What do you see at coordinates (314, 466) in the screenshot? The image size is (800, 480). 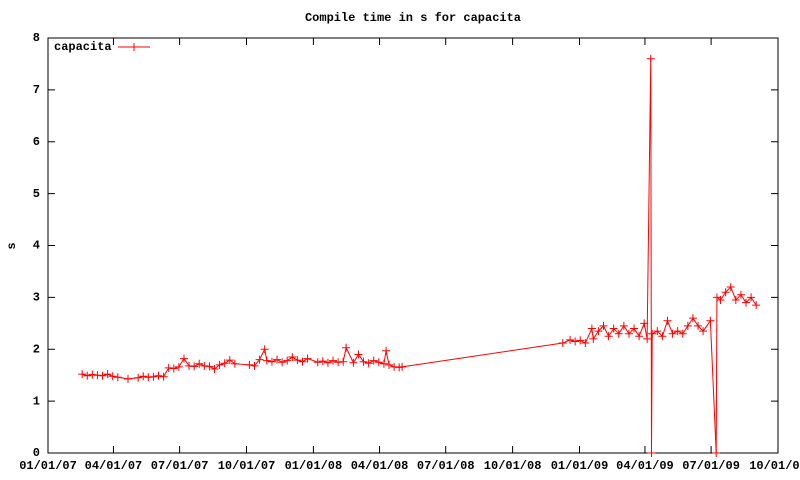 I see `x-tick-label: 01/01/08` at bounding box center [314, 466].